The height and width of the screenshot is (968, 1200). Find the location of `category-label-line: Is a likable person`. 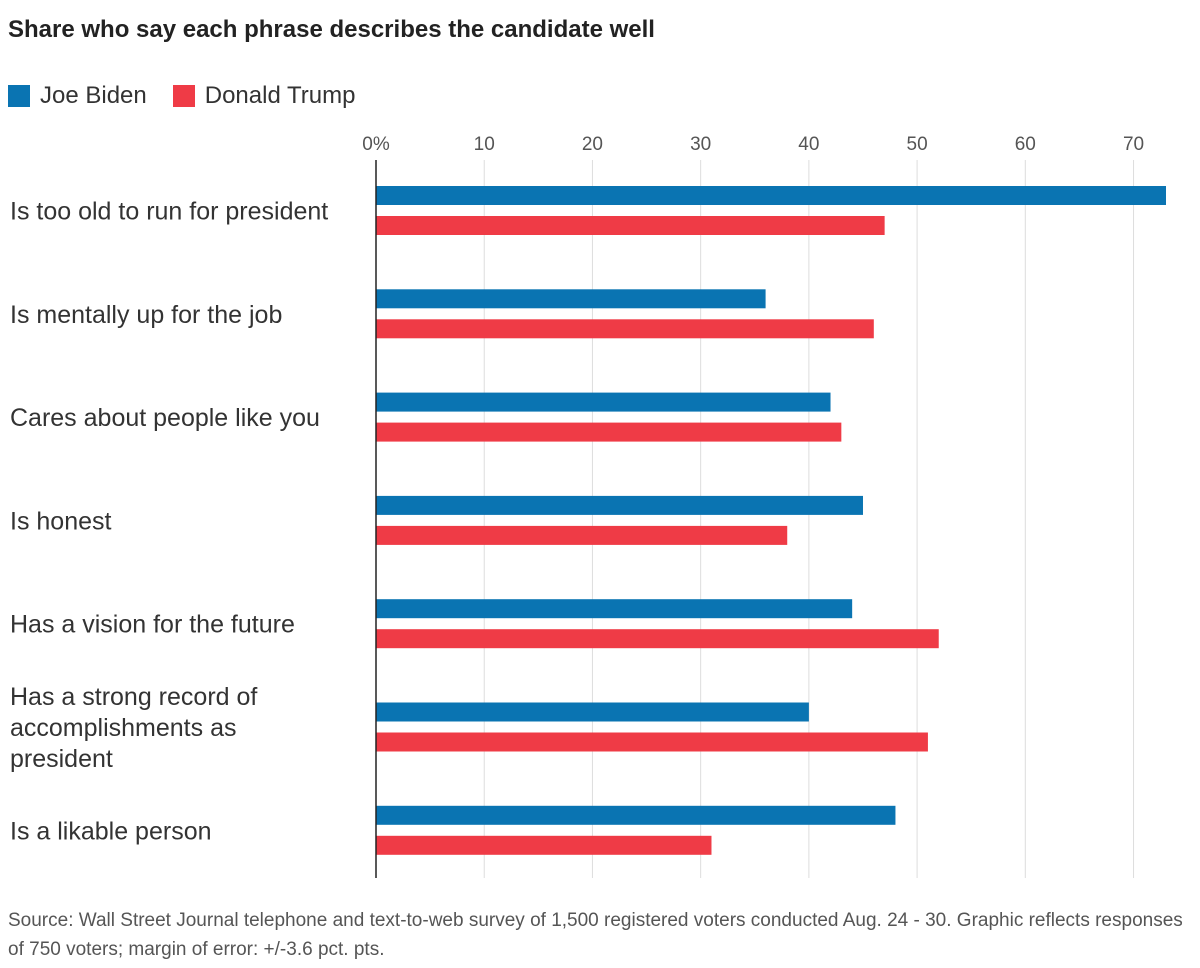

category-label-line: Is a likable person is located at coordinates (111, 831).